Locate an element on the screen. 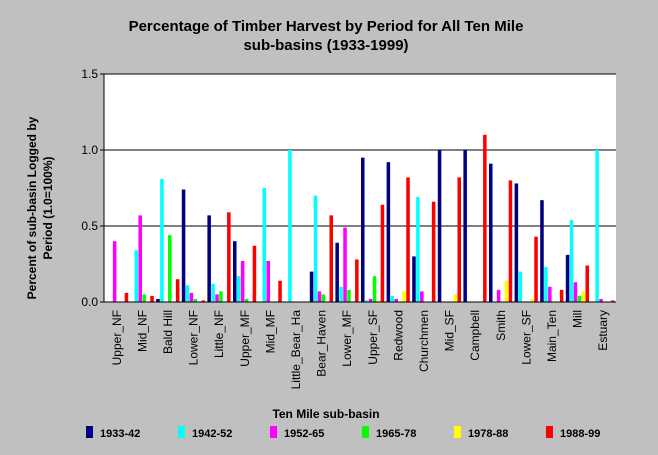 Image resolution: width=658 pixels, height=455 pixels. chart-title-line2: sub-basins (1933-1999) is located at coordinates (325, 45).